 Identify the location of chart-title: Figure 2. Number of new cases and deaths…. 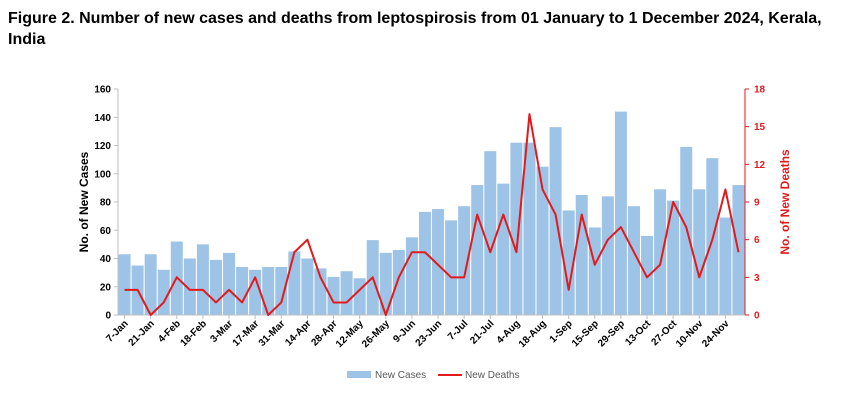
(415, 29).